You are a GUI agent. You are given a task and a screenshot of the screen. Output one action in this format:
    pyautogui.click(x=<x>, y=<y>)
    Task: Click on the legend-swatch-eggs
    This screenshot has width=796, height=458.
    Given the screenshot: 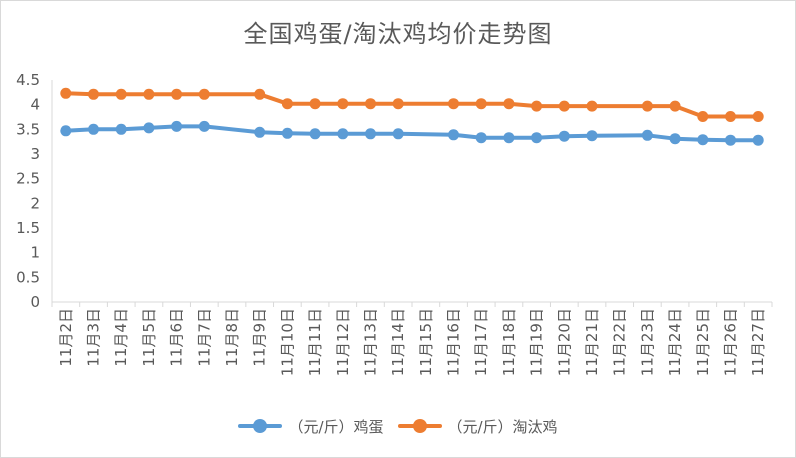 What is the action you would take?
    pyautogui.click(x=260, y=426)
    